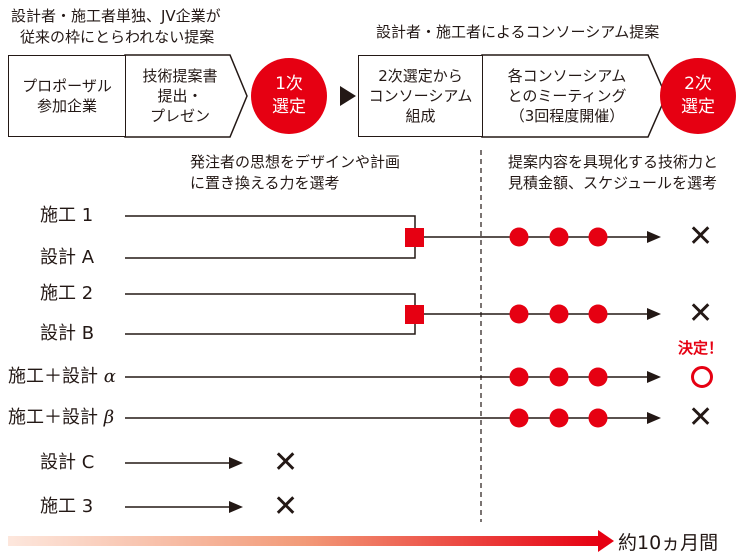 The height and width of the screenshot is (560, 750). What do you see at coordinates (420, 96) in the screenshot?
I see `flow-box-consortium: 2次選定から コンソーシアム 組成` at bounding box center [420, 96].